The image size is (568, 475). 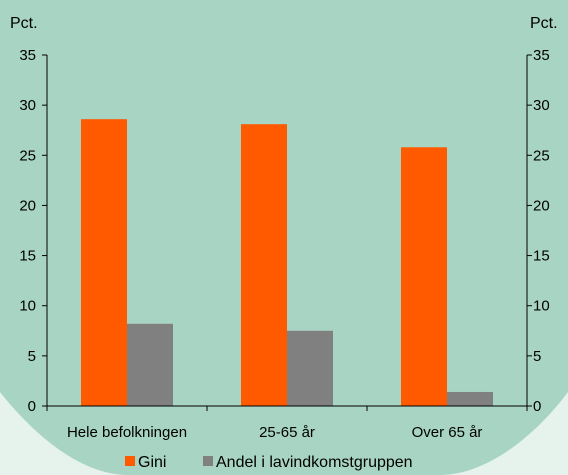 What do you see at coordinates (32, 406) in the screenshot?
I see `left-tick-label-0: 0` at bounding box center [32, 406].